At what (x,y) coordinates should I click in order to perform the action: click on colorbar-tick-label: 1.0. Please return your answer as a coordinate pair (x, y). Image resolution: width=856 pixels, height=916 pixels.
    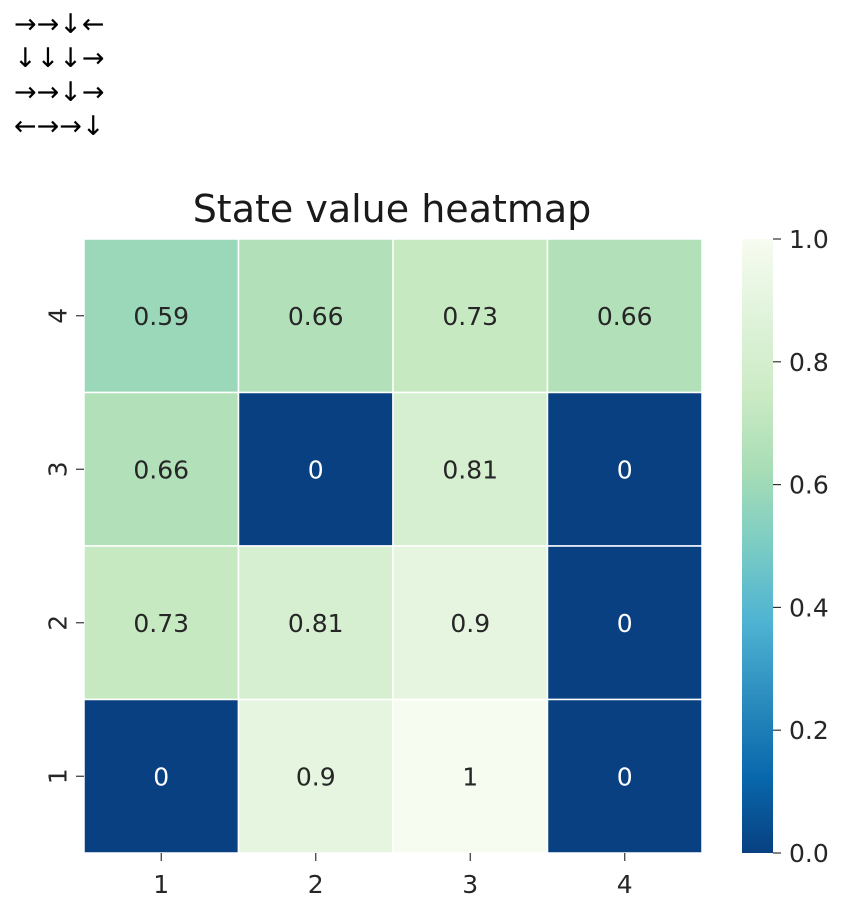
    Looking at the image, I should click on (809, 239).